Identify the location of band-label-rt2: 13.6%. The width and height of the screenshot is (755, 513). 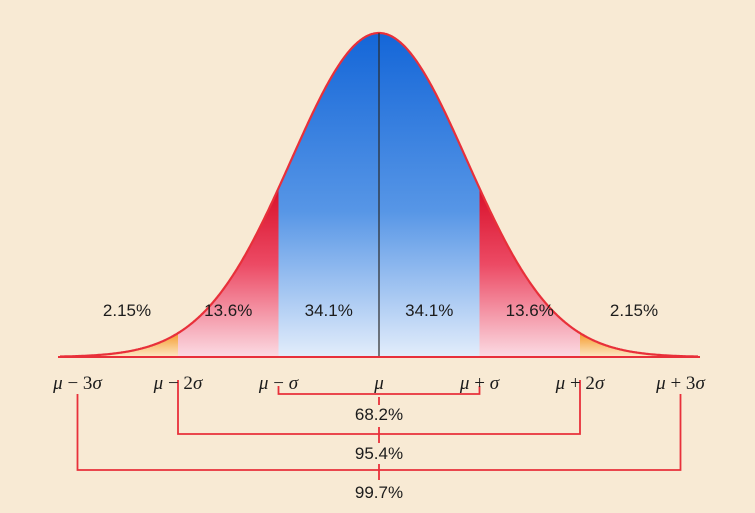
(530, 310).